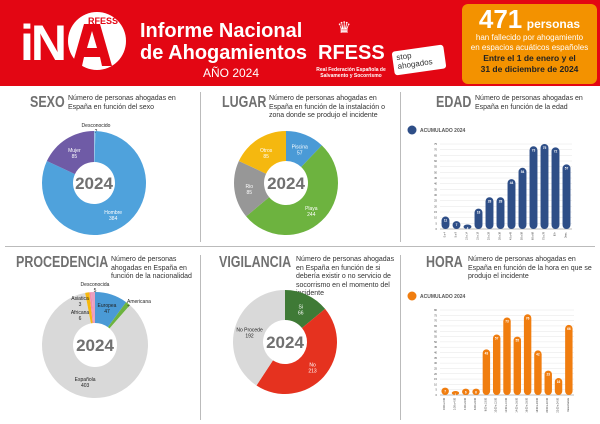 The height and width of the screenshot is (424, 600). What do you see at coordinates (301, 314) in the screenshot?
I see `vigilancia-slice-value: 66` at bounding box center [301, 314].